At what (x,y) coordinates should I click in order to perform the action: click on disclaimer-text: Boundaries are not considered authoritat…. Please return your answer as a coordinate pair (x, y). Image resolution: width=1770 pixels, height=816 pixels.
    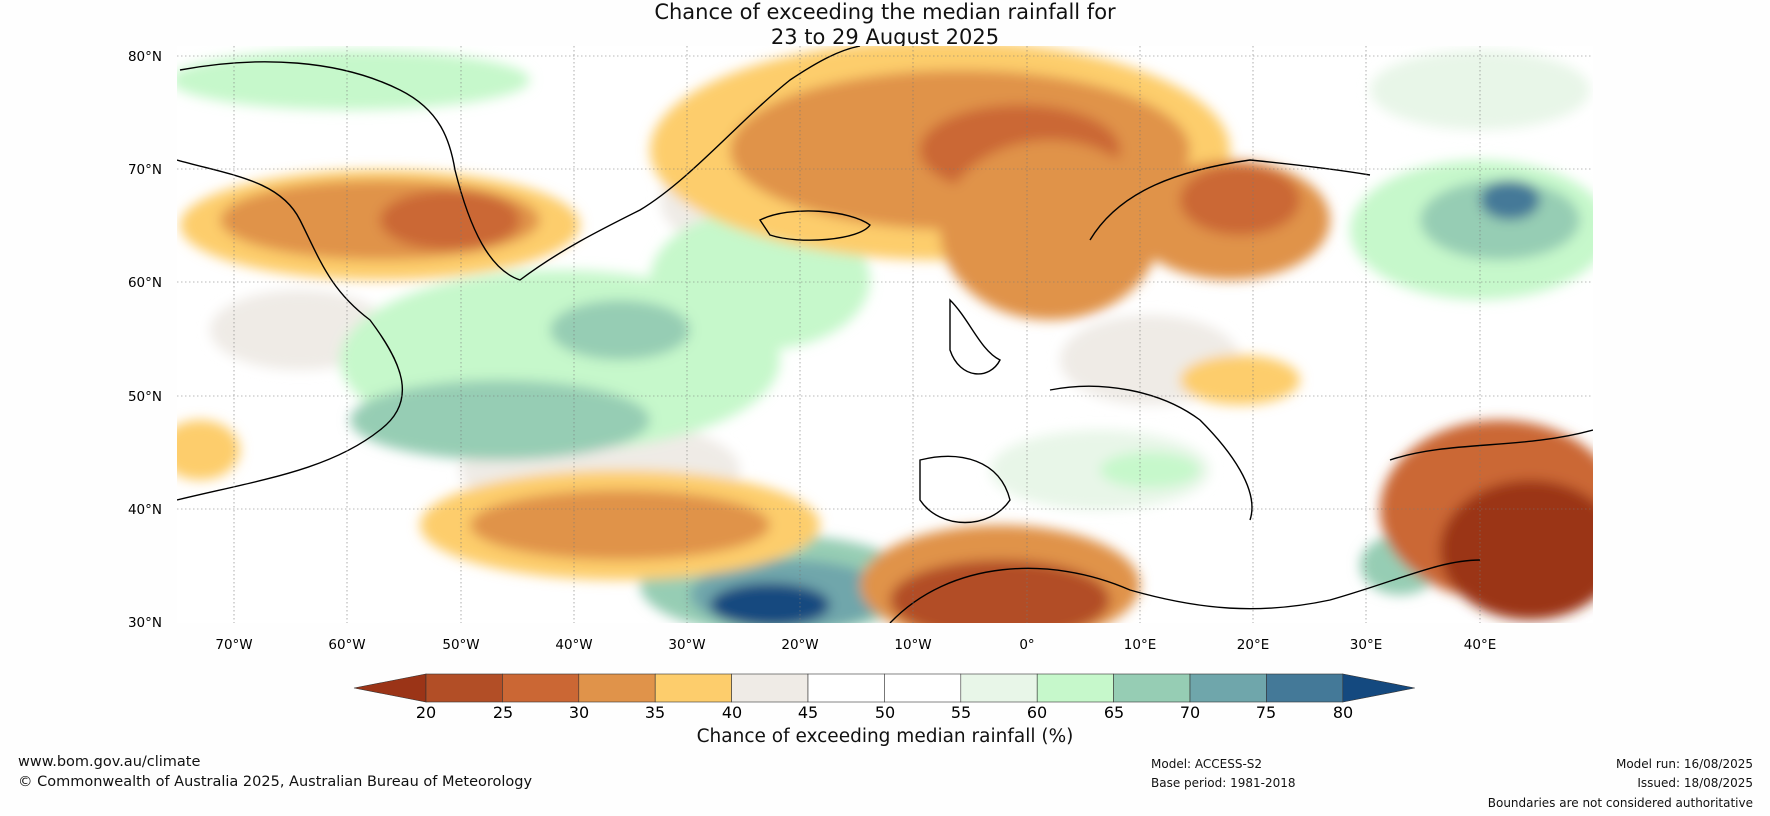
    Looking at the image, I should click on (1620, 803).